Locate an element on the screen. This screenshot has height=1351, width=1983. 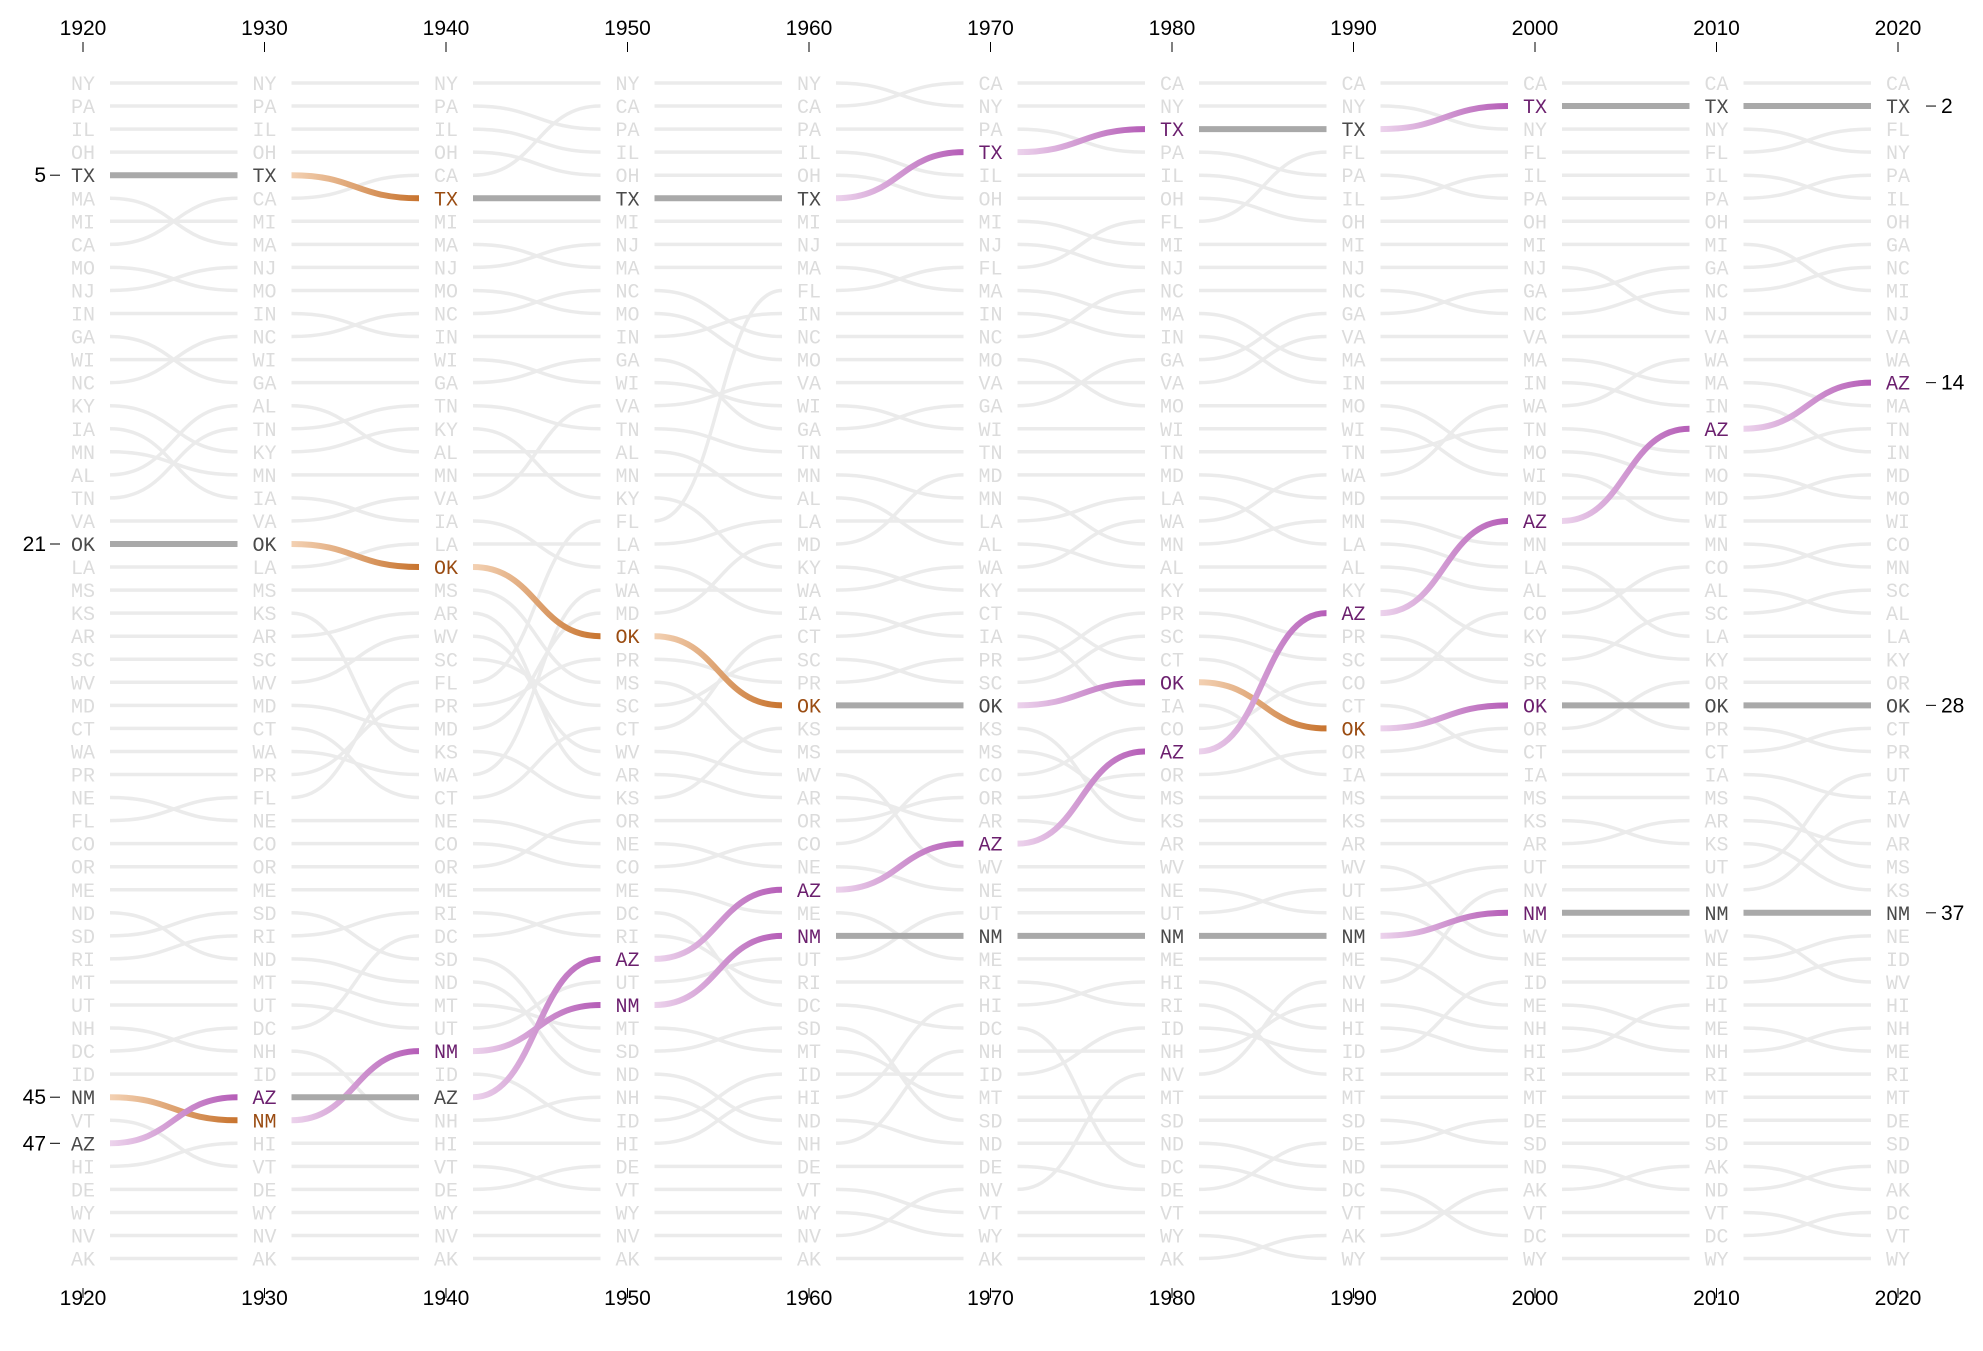
state-label-sd-1950: SD is located at coordinates (627, 1053).